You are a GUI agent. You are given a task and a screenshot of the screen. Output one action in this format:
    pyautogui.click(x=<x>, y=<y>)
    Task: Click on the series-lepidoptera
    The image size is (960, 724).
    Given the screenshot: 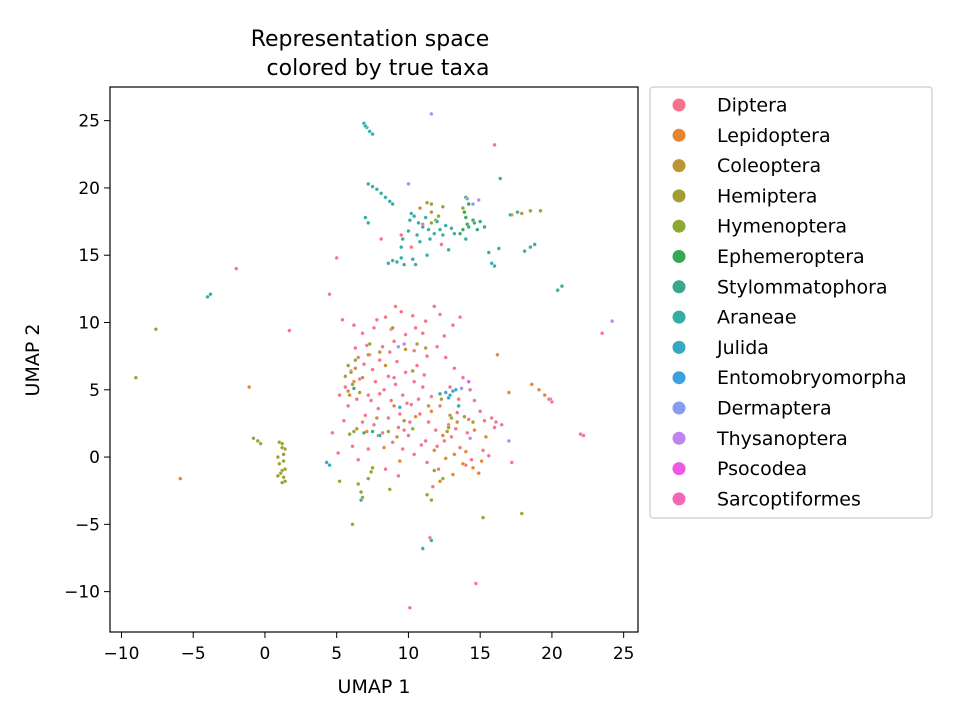 What is the action you would take?
    pyautogui.click(x=365, y=418)
    